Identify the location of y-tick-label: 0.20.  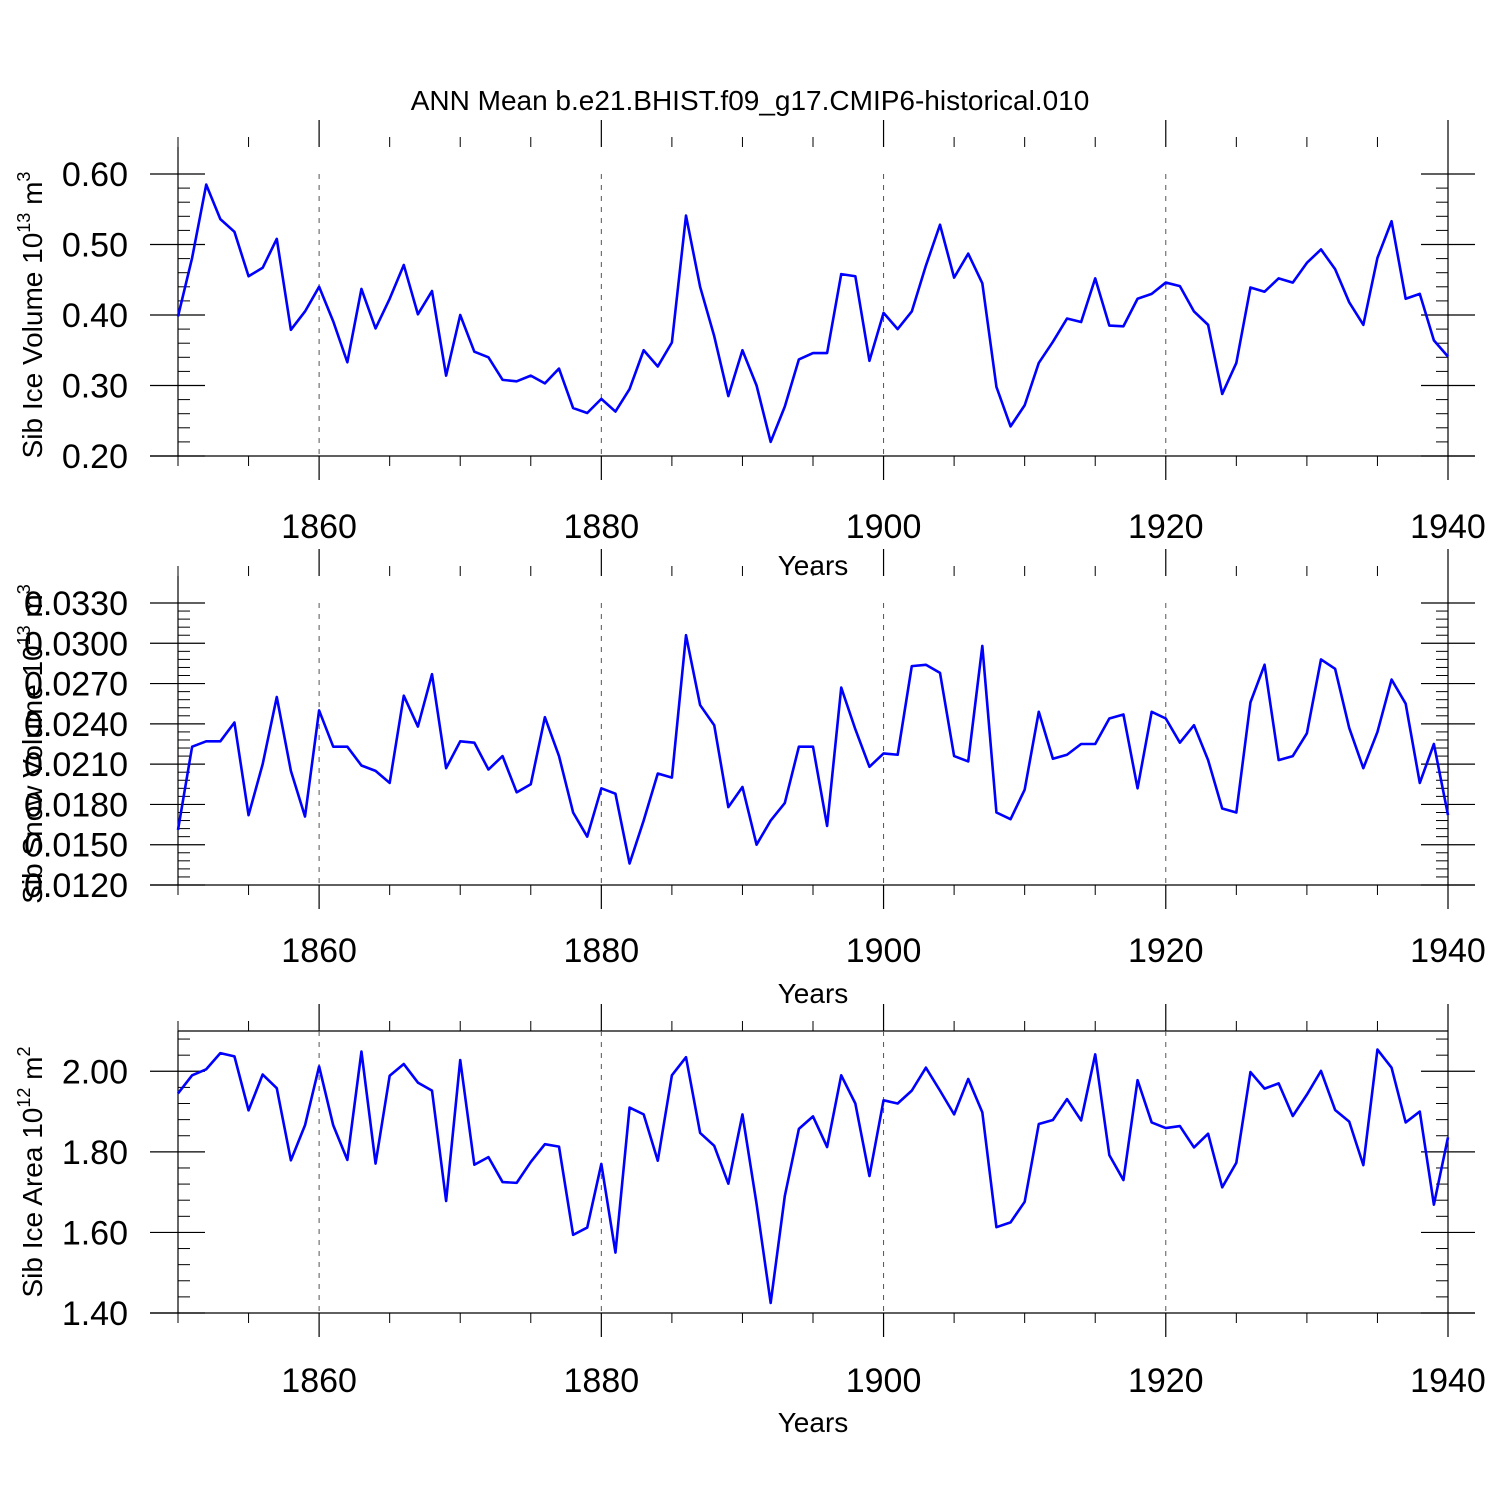
(95, 457).